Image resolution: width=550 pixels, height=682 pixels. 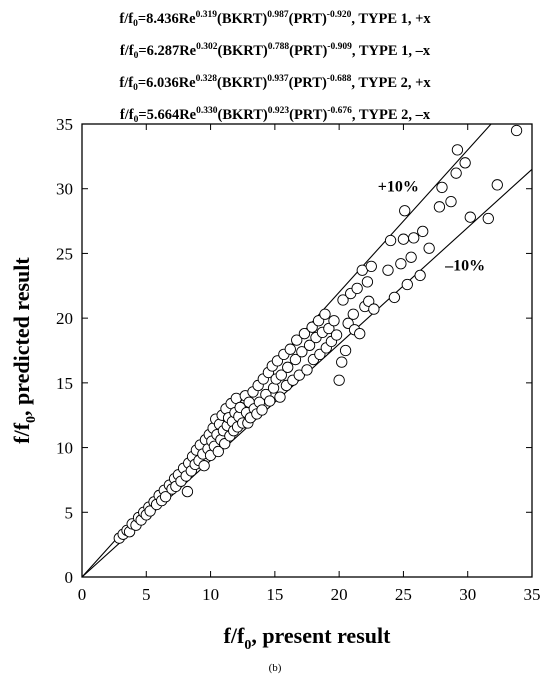 I want to click on y-tick-label: 20, so click(x=64, y=318).